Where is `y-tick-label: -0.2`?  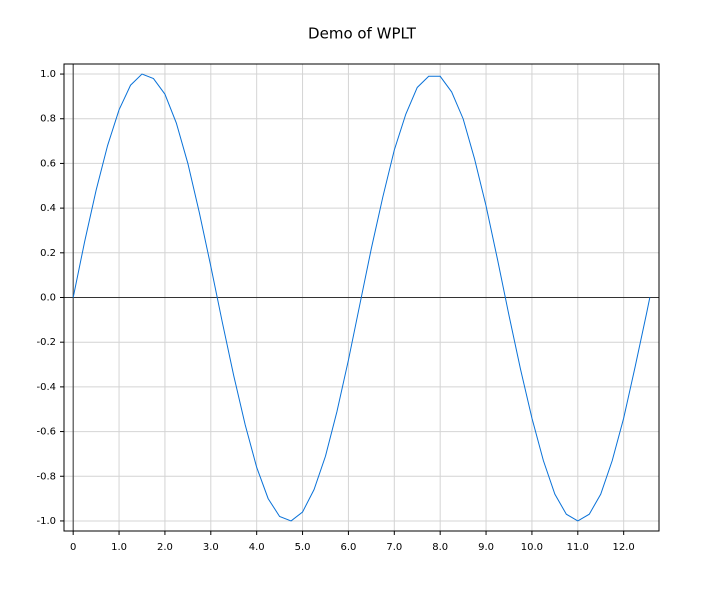
y-tick-label: -0.2 is located at coordinates (46, 342).